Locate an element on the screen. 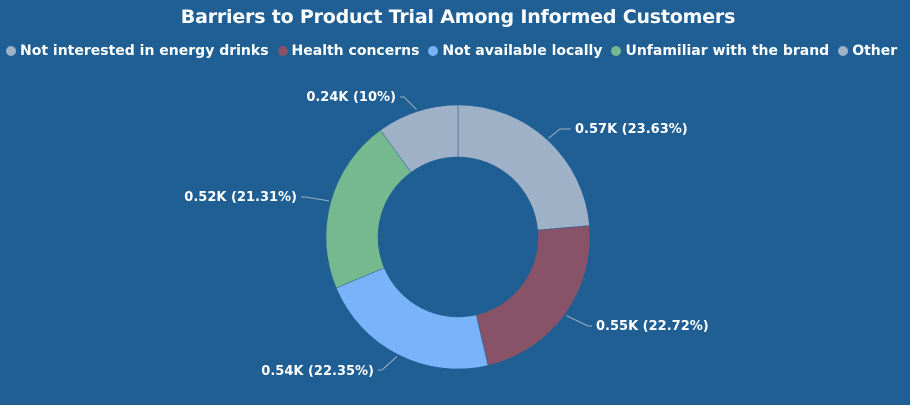  data-label: 0.52K (21.31%) is located at coordinates (240, 197).